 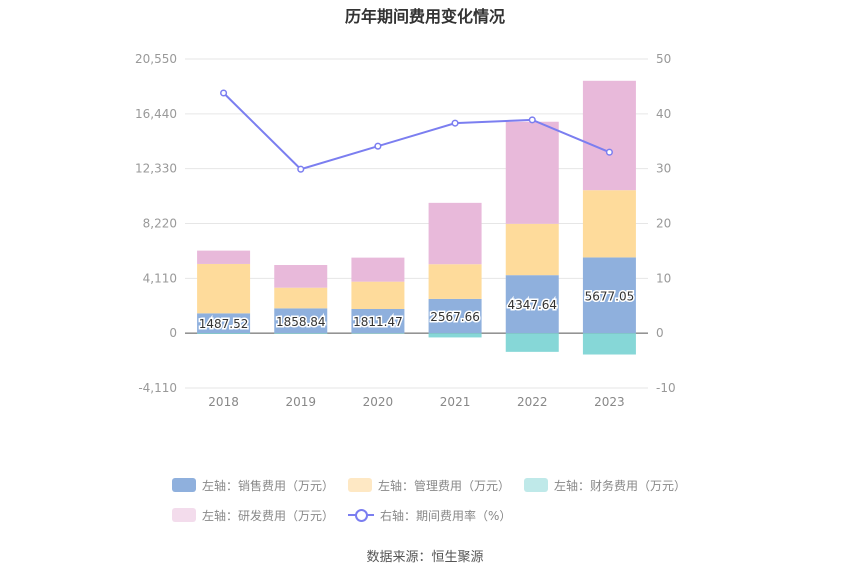 What do you see at coordinates (173, 333) in the screenshot?
I see `left-axis-tick-label: 0` at bounding box center [173, 333].